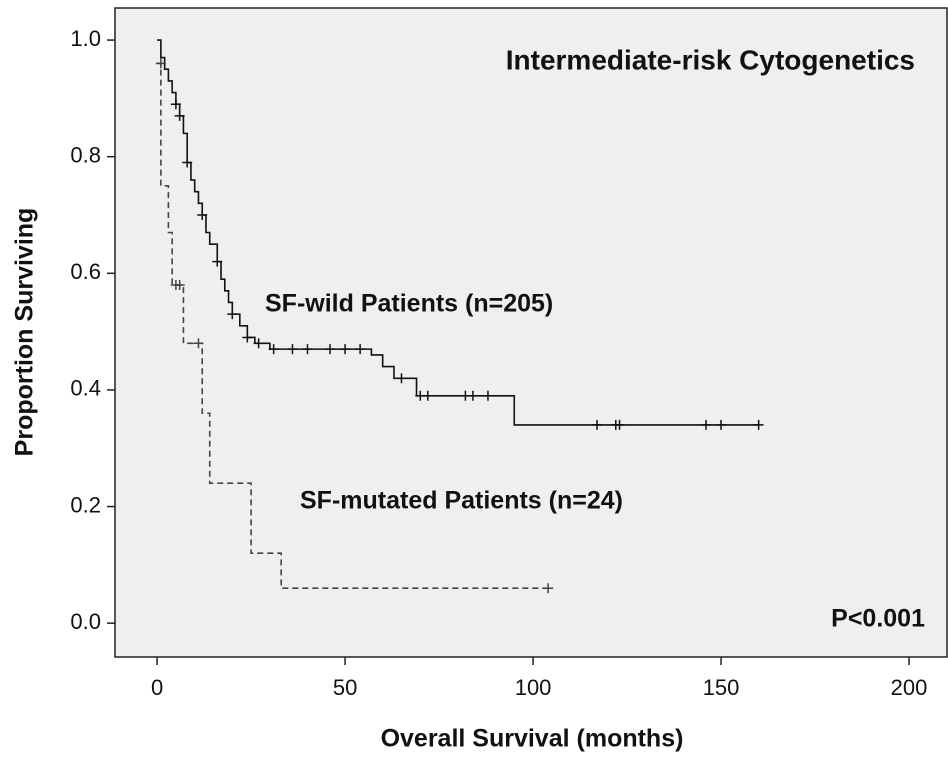 This screenshot has height=761, width=948. What do you see at coordinates (909, 687) in the screenshot?
I see `x-tick-label: 200` at bounding box center [909, 687].